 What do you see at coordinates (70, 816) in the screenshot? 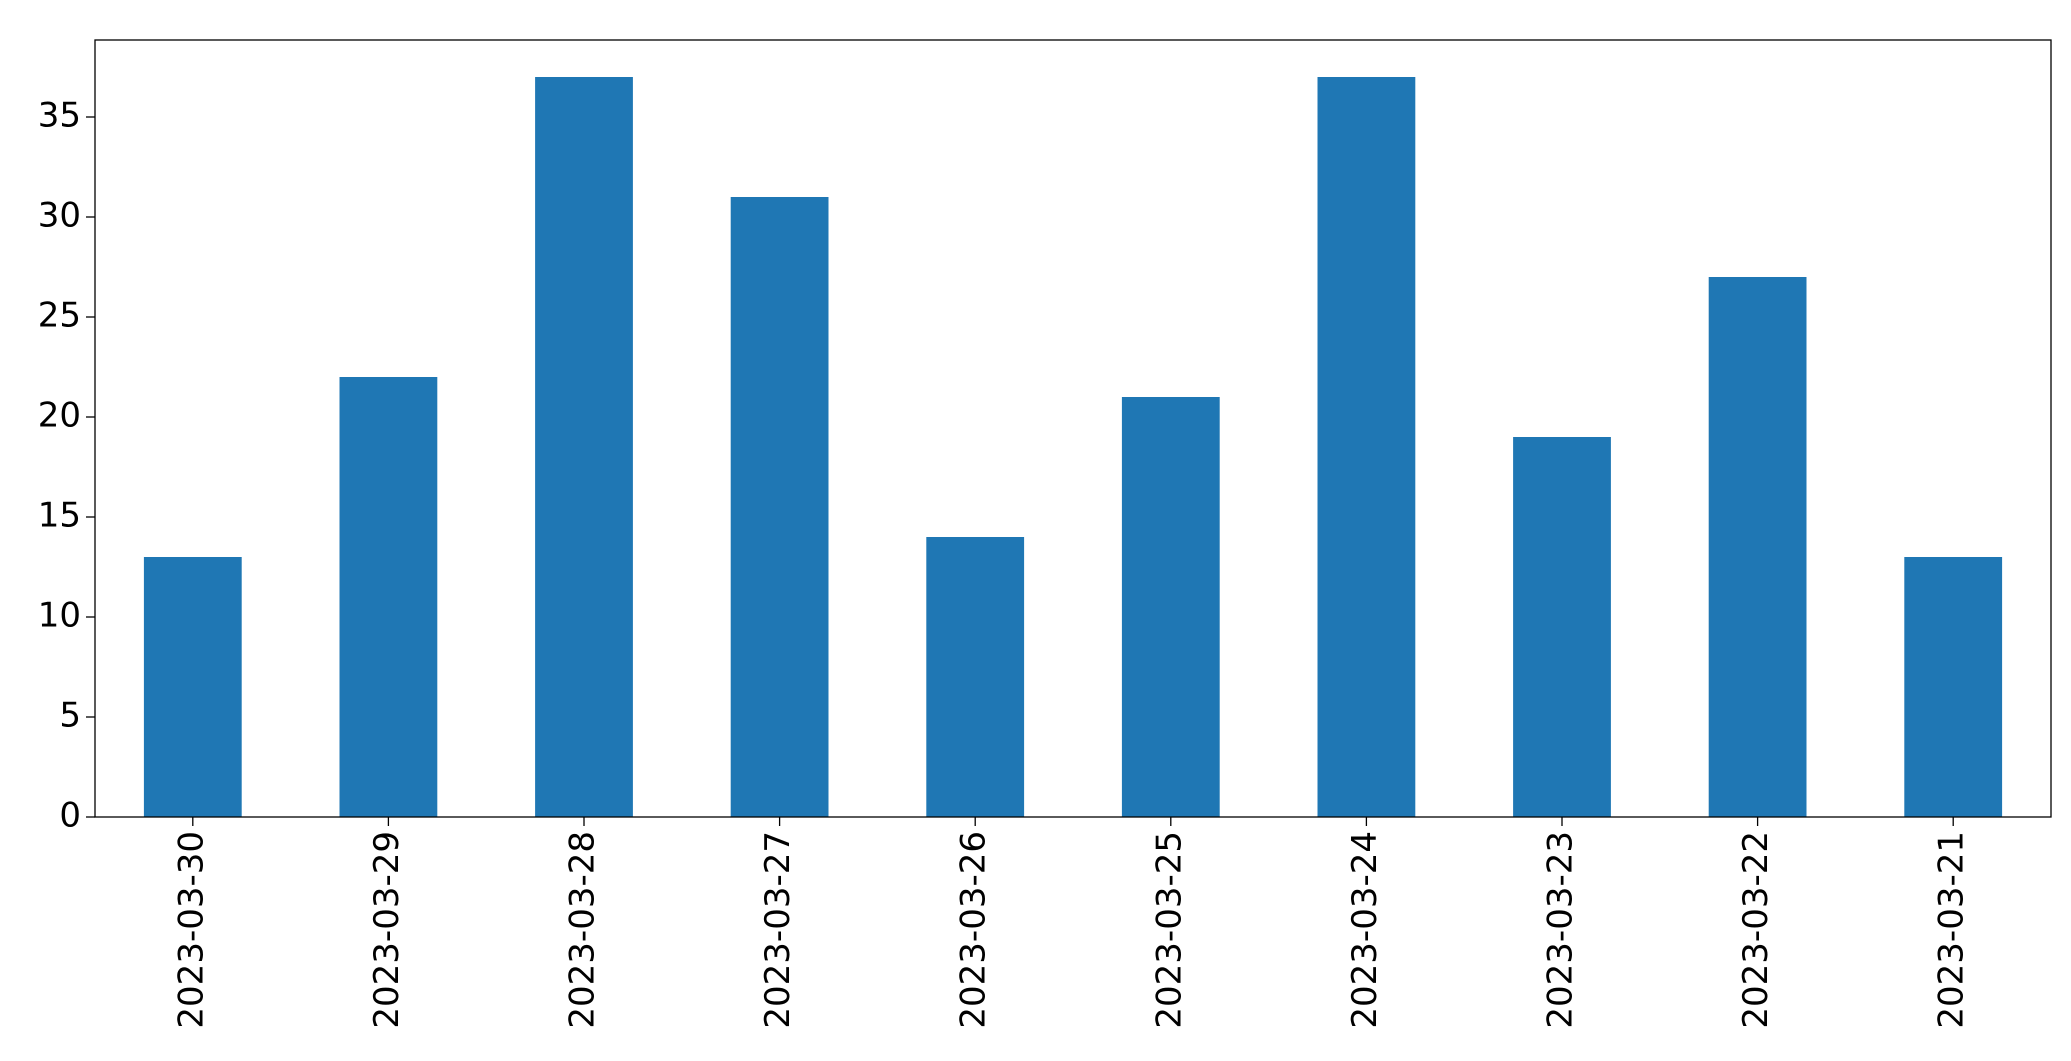
I see `y-tick-label: 0` at bounding box center [70, 816].